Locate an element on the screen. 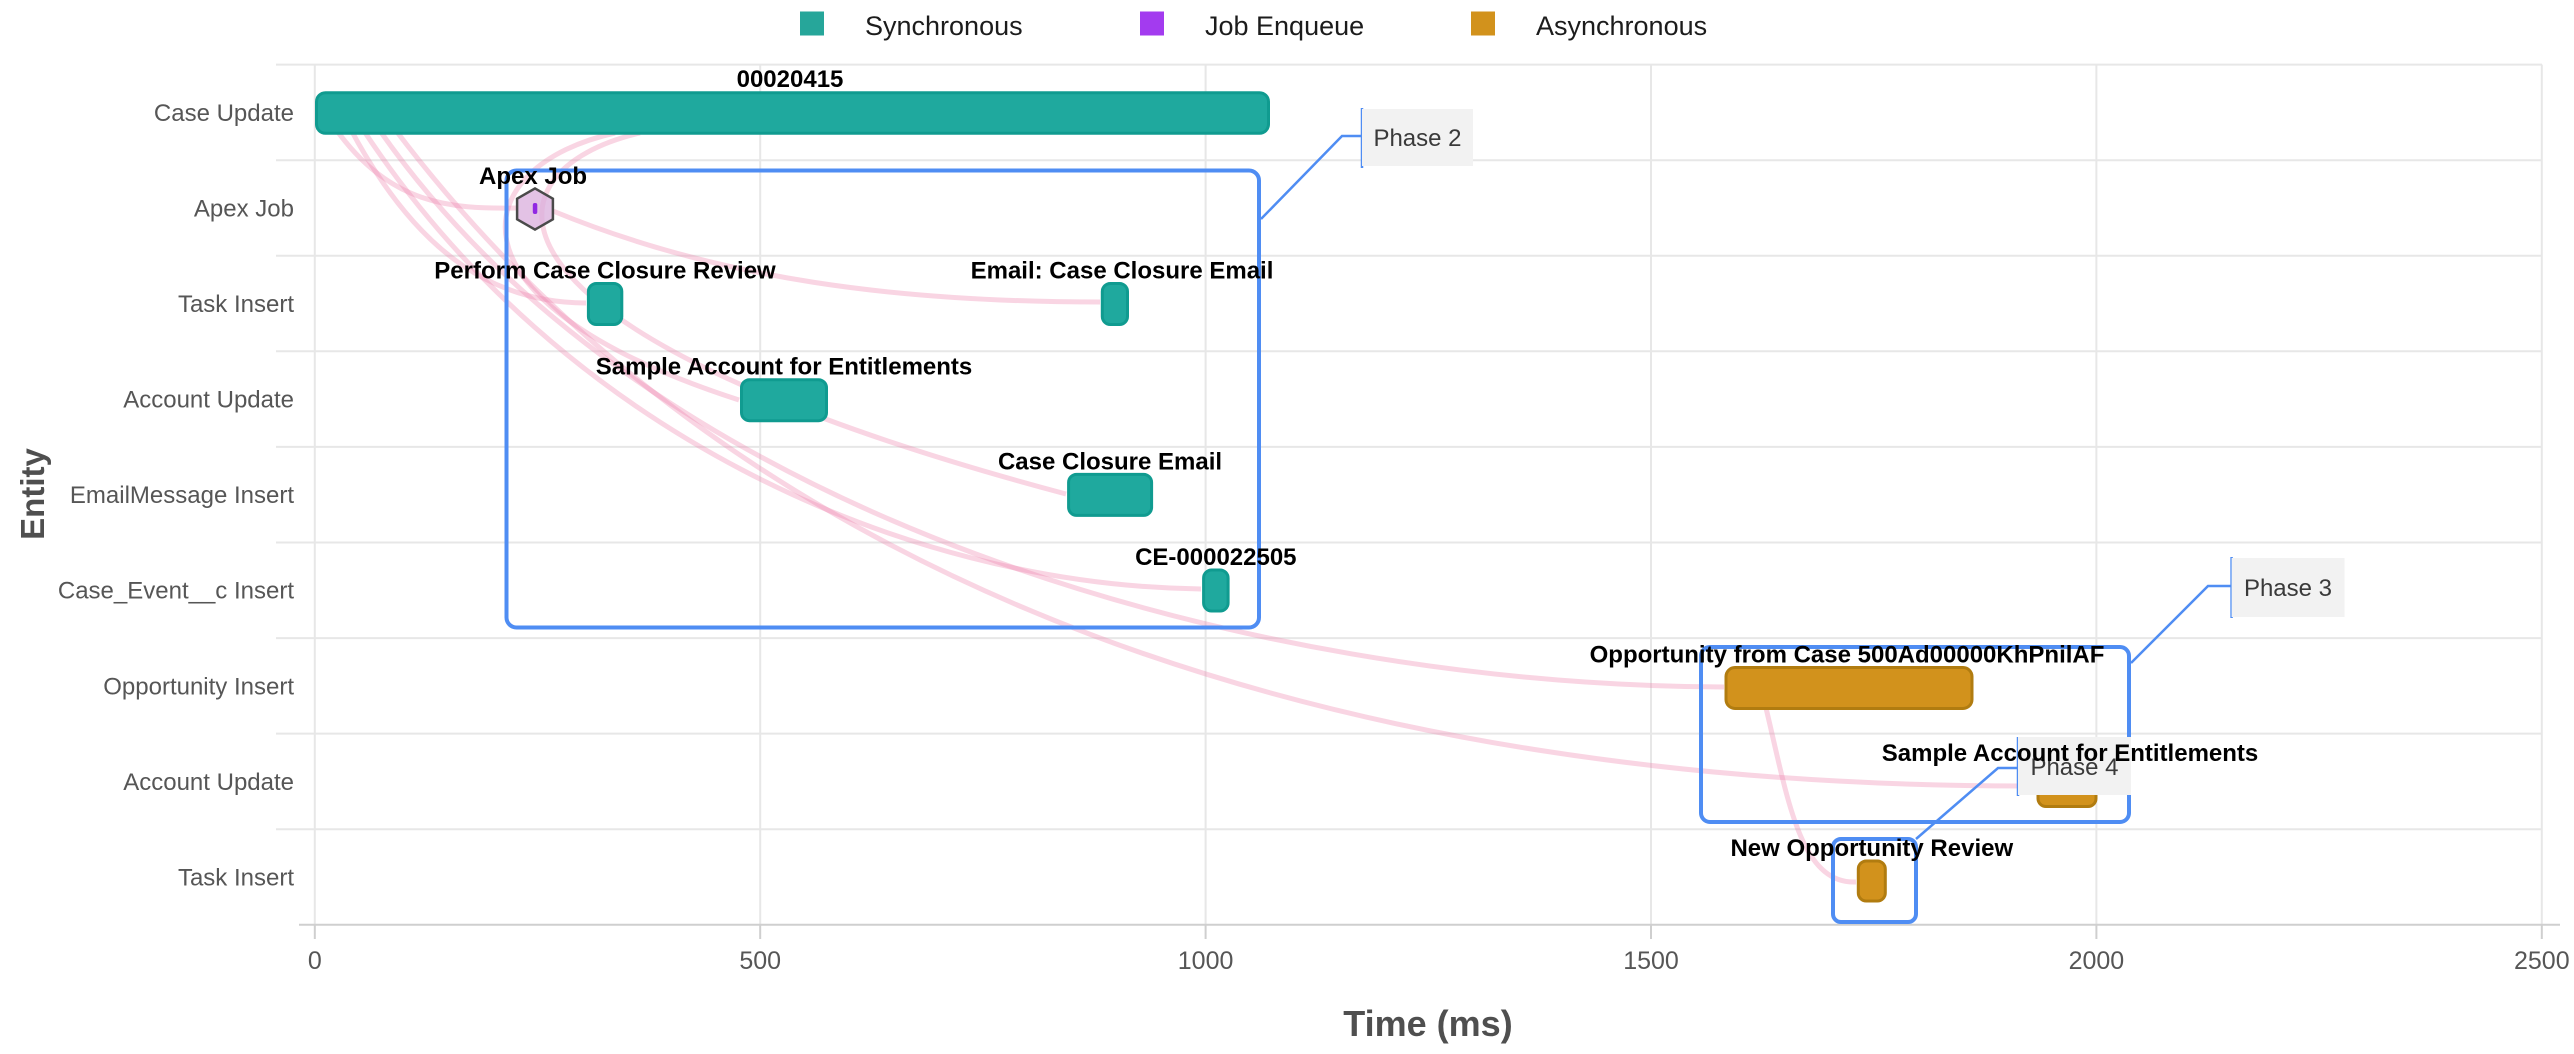 The height and width of the screenshot is (1054, 2574). svg-text: 500 is located at coordinates (760, 961).